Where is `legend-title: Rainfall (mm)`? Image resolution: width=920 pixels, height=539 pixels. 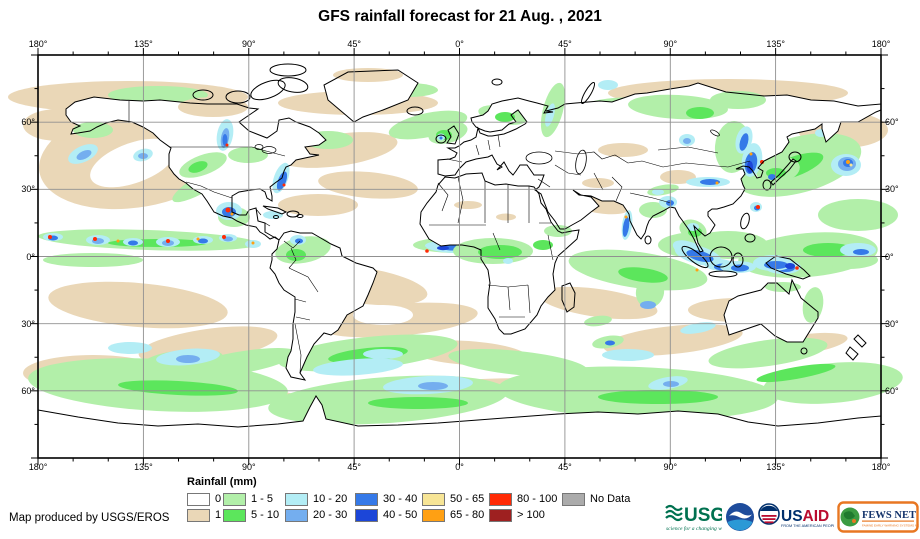
legend-title: Rainfall (mm) is located at coordinates (222, 482).